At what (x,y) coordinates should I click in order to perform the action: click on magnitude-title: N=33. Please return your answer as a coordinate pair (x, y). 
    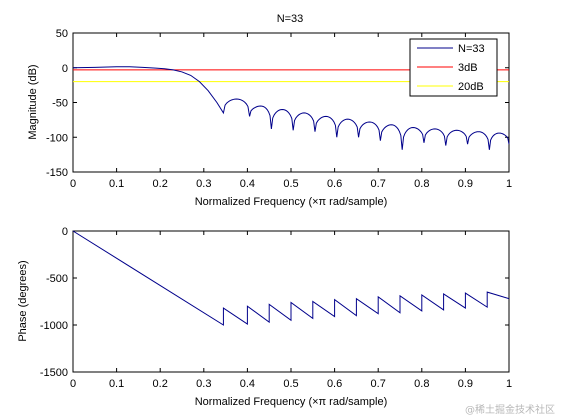
    Looking at the image, I should click on (290, 19).